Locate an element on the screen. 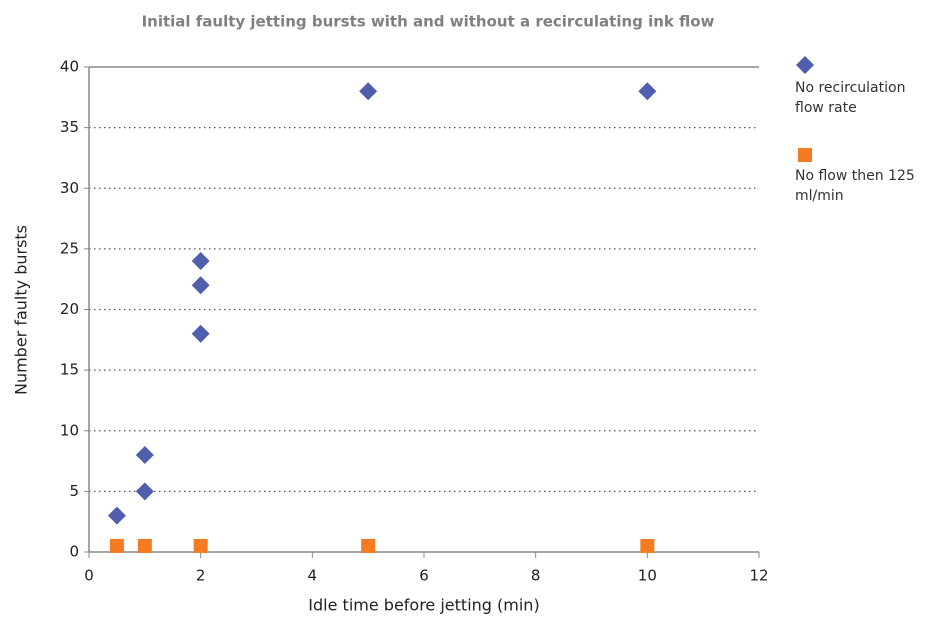 This screenshot has width=946, height=621. y-tick-label: 35 is located at coordinates (69, 127).